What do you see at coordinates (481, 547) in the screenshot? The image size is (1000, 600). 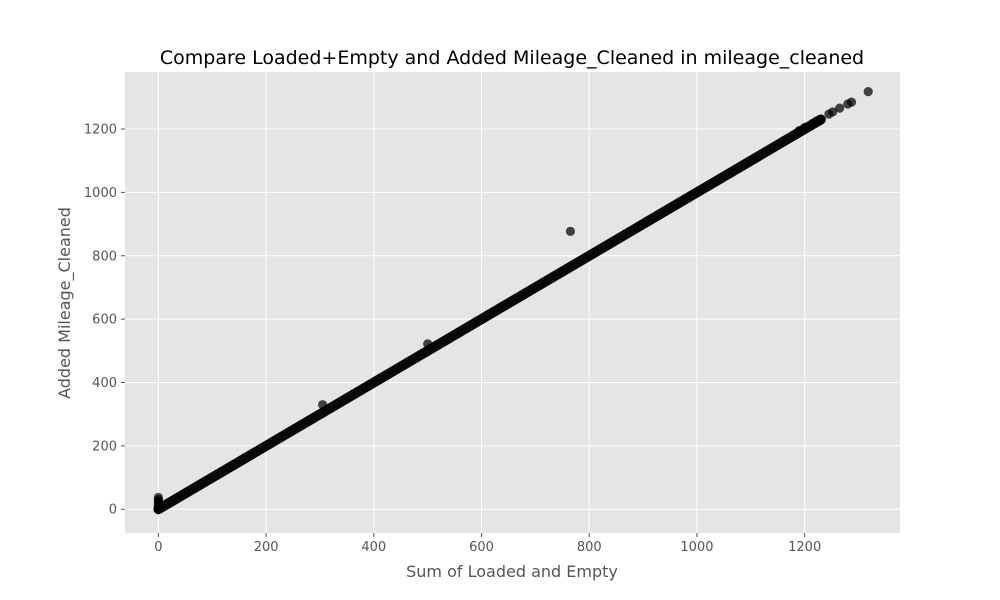 I see `x-tick-label: 600` at bounding box center [481, 547].